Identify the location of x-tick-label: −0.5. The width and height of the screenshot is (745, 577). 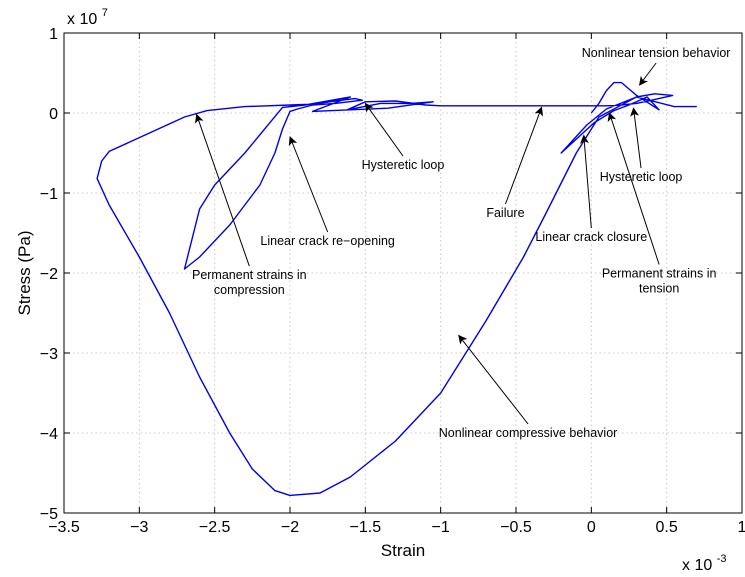
(516, 527).